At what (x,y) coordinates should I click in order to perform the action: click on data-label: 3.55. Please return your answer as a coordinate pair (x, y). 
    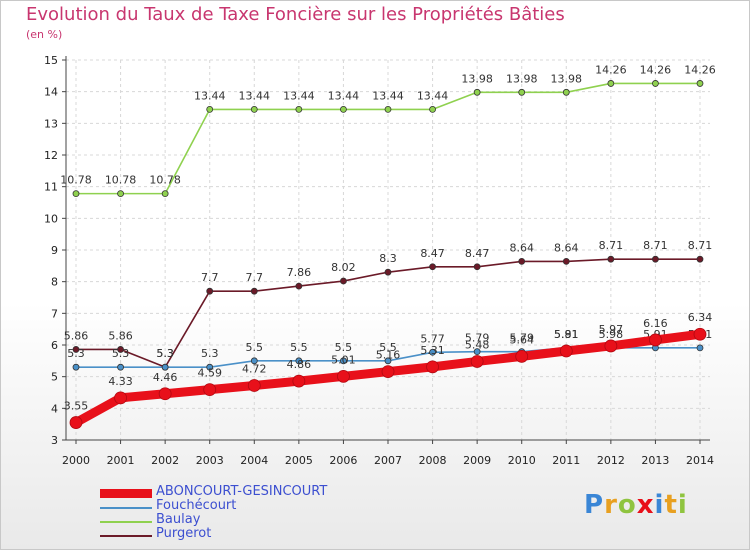
    Looking at the image, I should click on (76, 406).